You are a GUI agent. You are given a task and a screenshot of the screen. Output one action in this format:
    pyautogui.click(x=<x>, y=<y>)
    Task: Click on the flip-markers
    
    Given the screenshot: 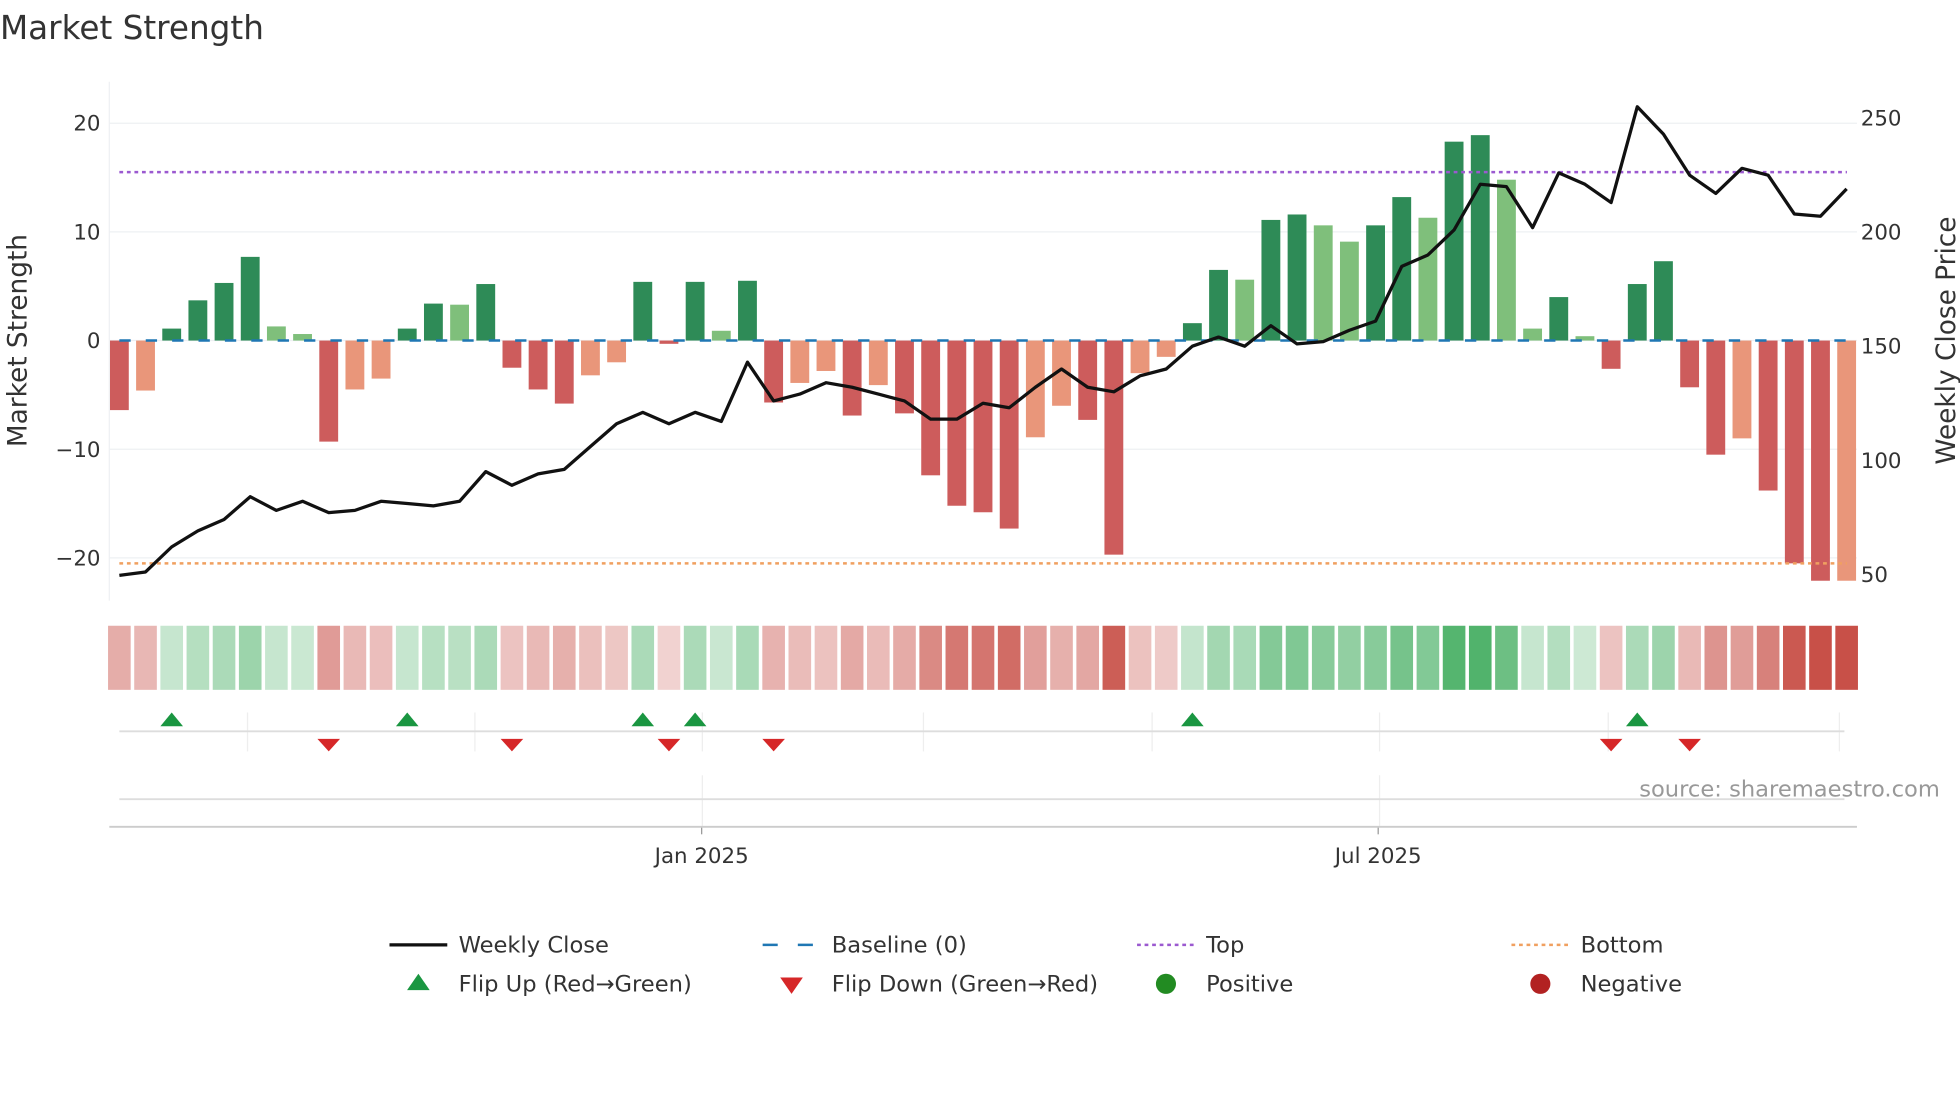 What is the action you would take?
    pyautogui.click(x=983, y=770)
    